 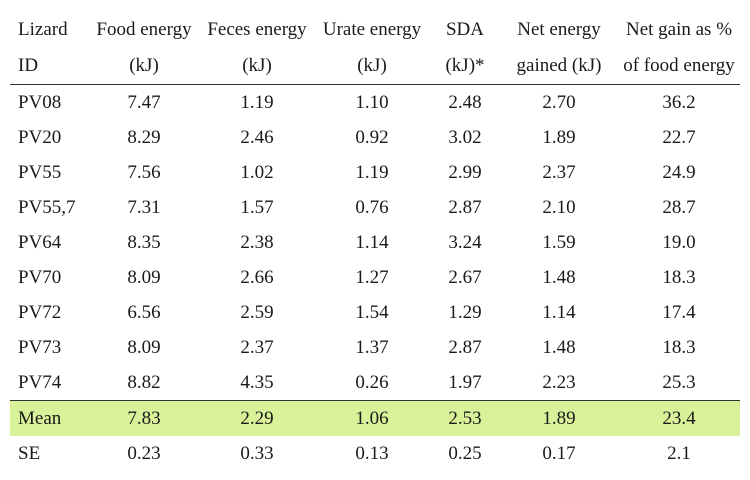 I want to click on cell-food-energy: 8.82, so click(x=144, y=382).